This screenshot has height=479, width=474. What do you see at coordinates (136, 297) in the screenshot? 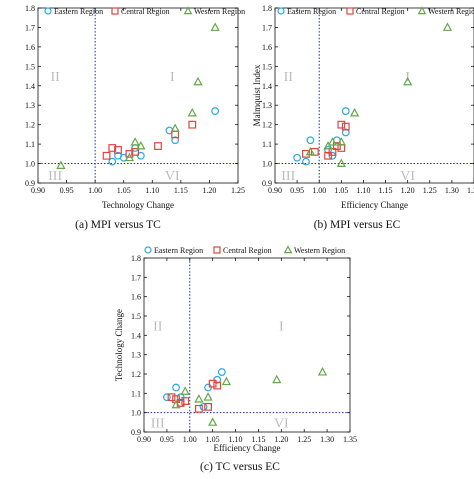
I see `y-tick-label: 1.6` at bounding box center [136, 297].